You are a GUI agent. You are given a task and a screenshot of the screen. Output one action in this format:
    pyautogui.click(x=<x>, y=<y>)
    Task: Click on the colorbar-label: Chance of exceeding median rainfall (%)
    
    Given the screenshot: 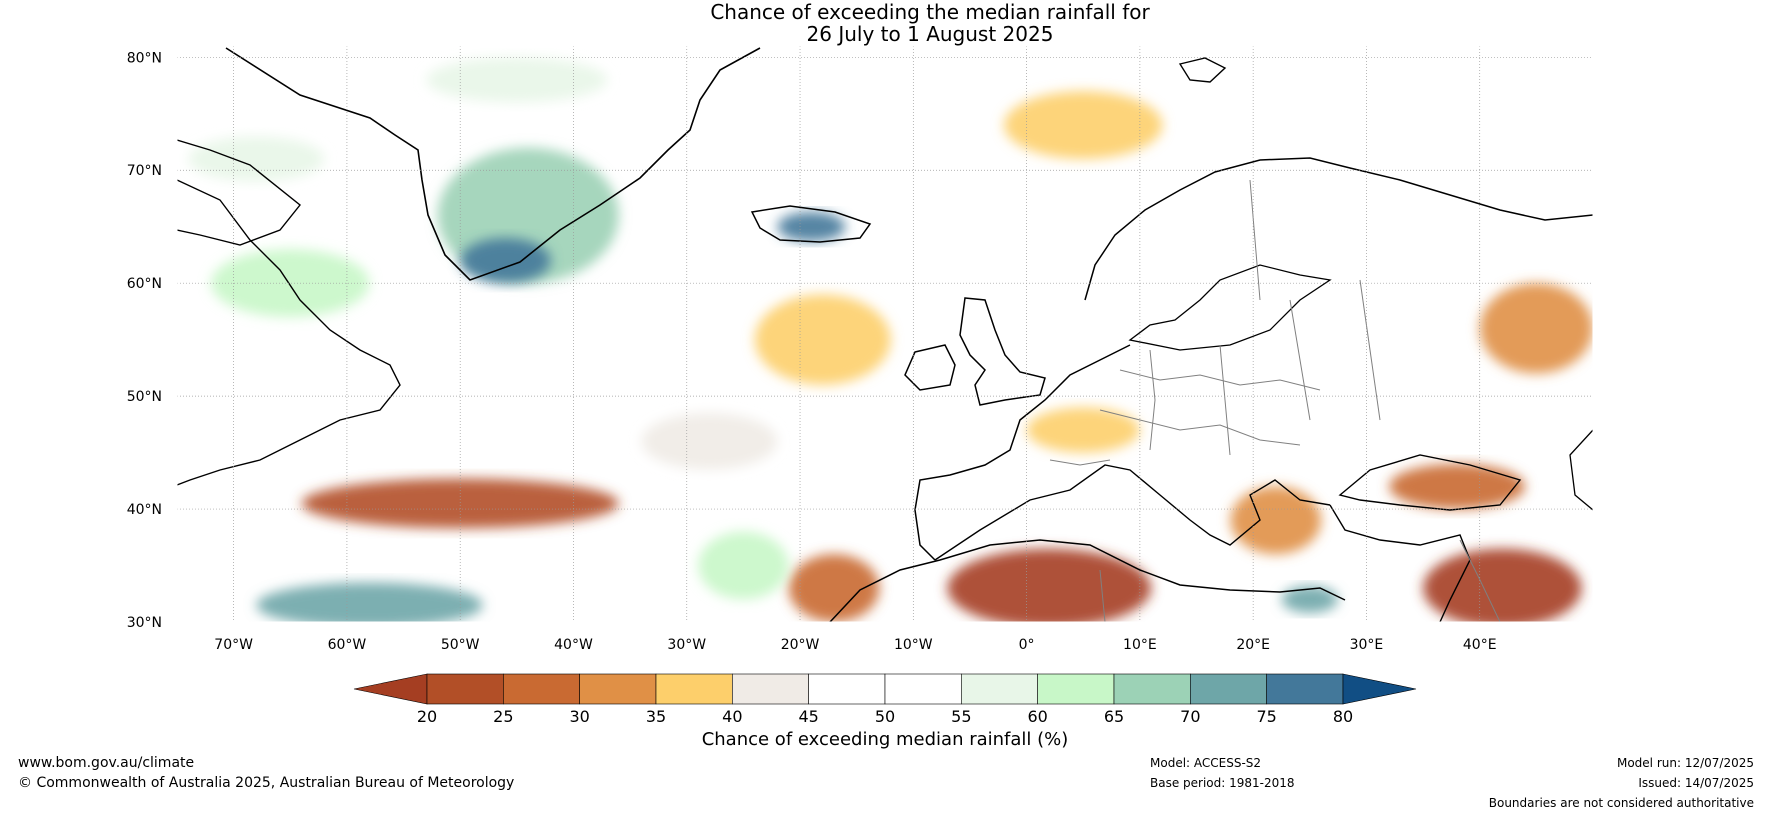 What is the action you would take?
    pyautogui.click(x=885, y=739)
    